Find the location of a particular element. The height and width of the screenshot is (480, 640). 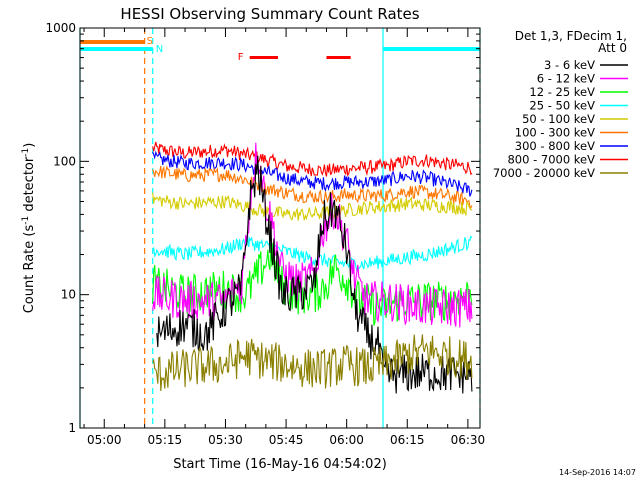

y-tick-label: 10 is located at coordinates (68, 295).